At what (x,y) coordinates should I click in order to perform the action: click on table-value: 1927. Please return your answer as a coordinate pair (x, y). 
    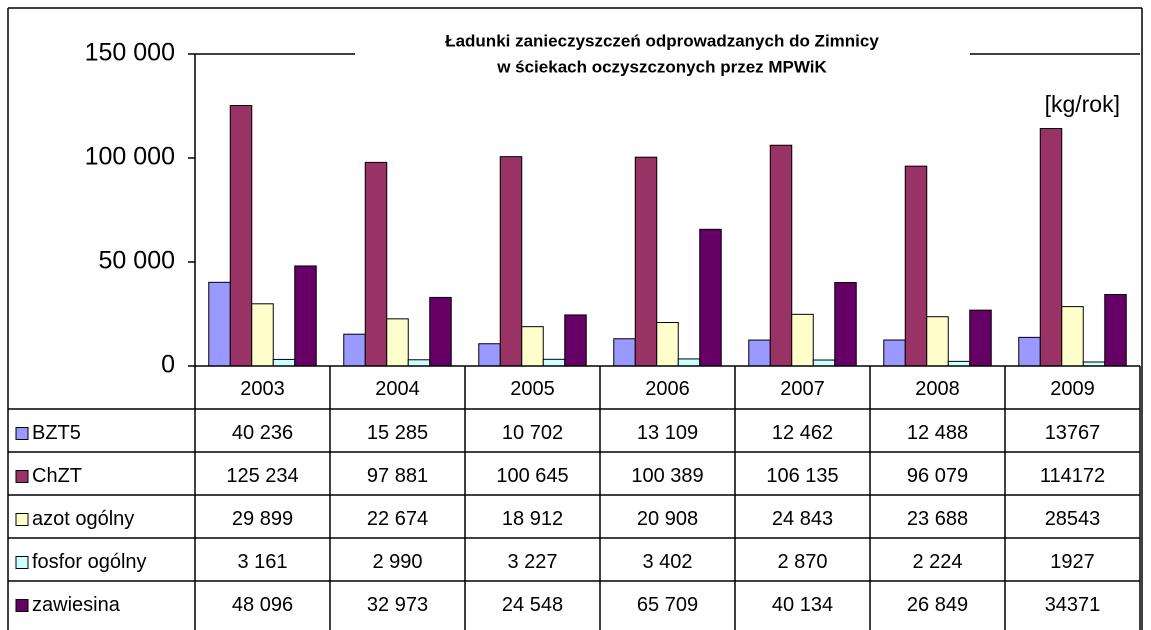
    Looking at the image, I should click on (1072, 562).